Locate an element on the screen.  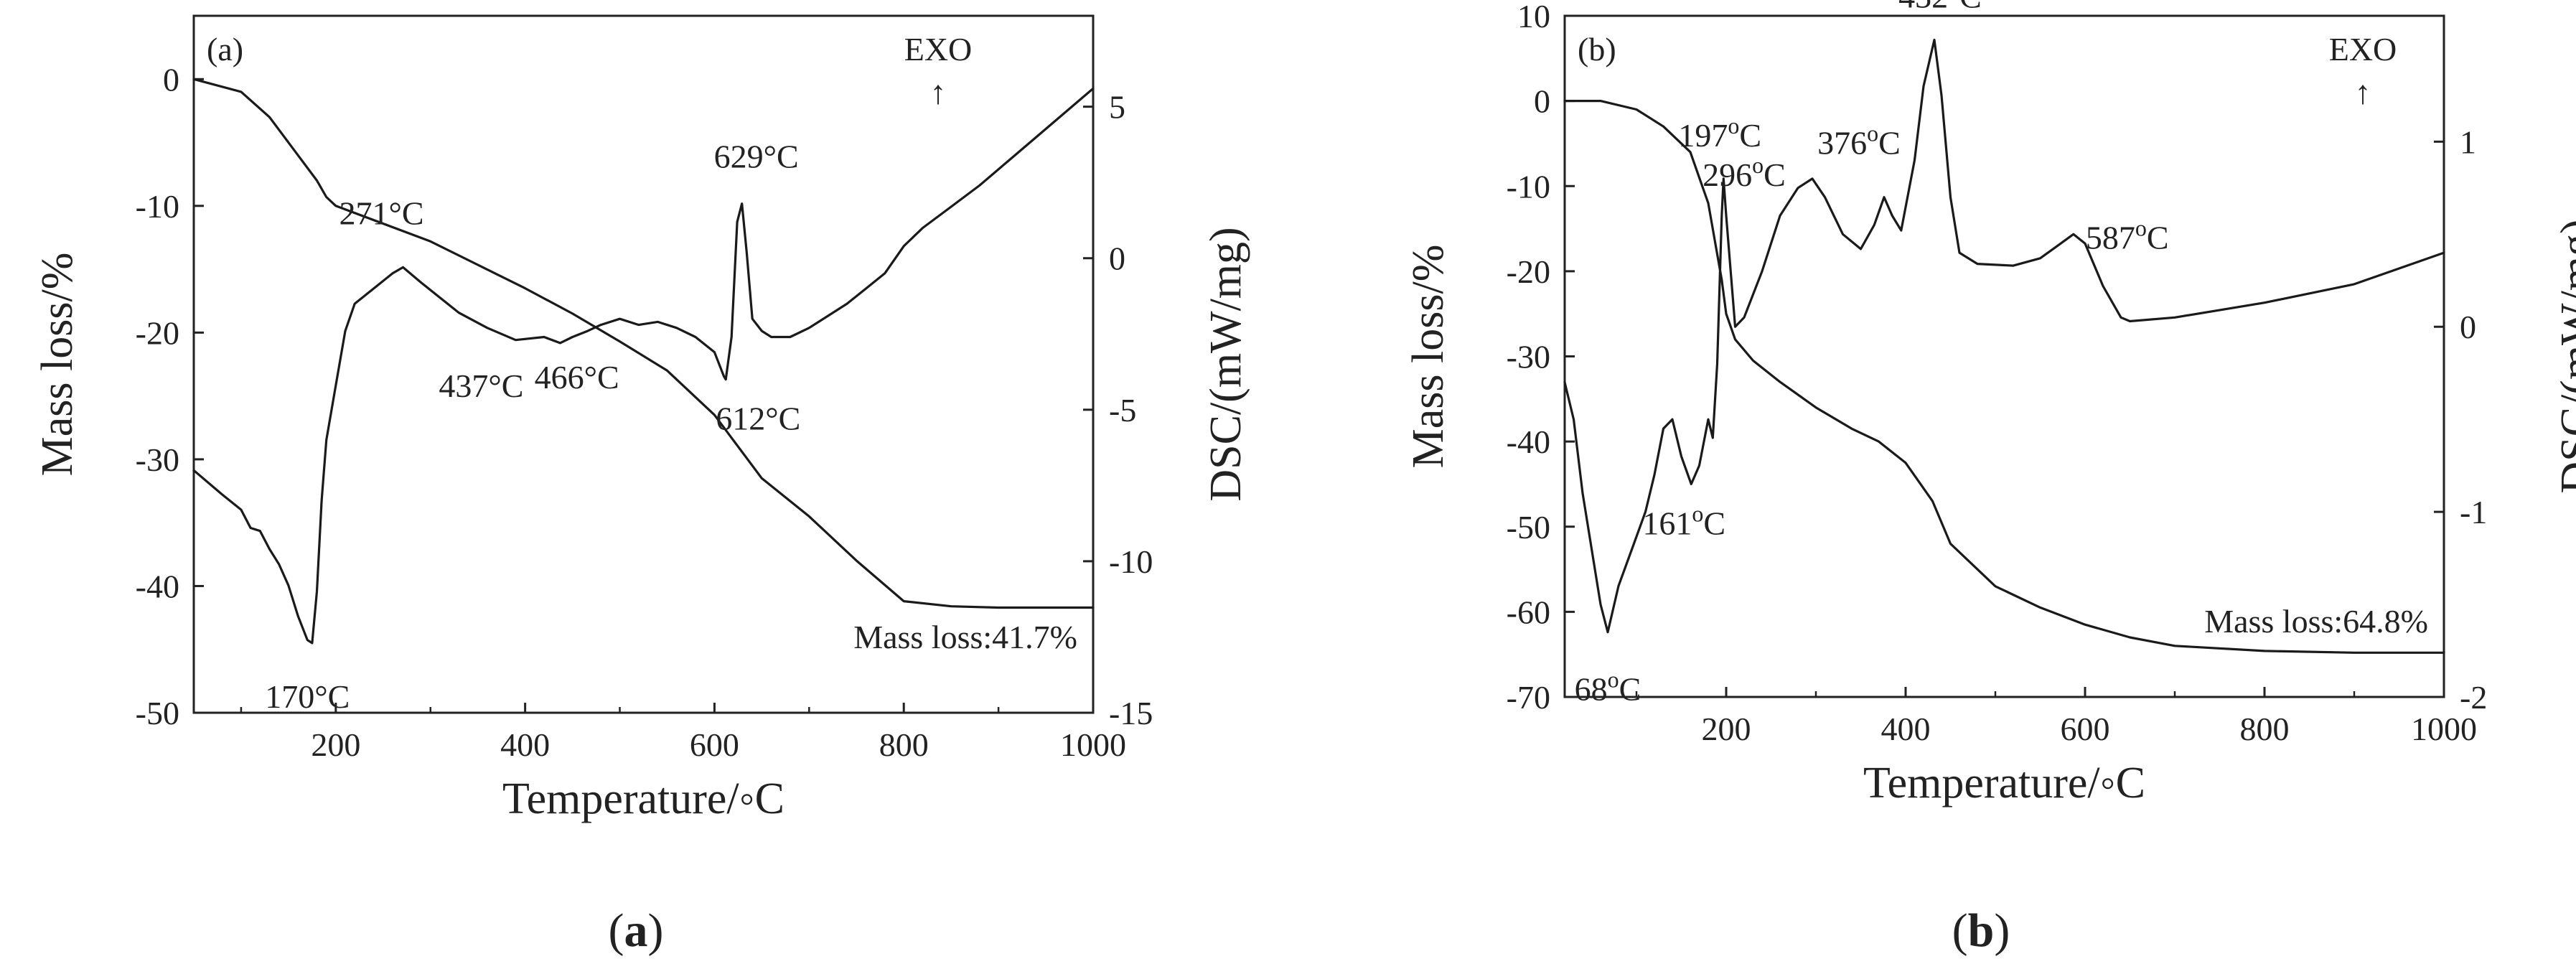
y-right-tick-label: -5 is located at coordinates (1122, 410).